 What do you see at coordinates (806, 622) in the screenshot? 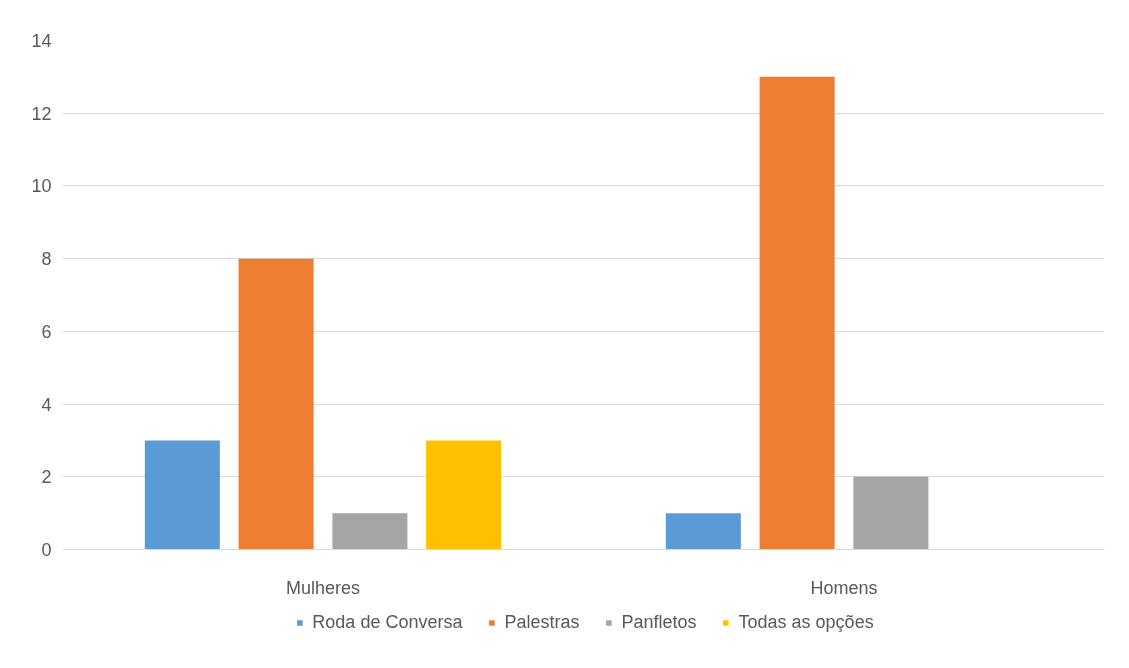
I see `legend-label: Todas as opções` at bounding box center [806, 622].